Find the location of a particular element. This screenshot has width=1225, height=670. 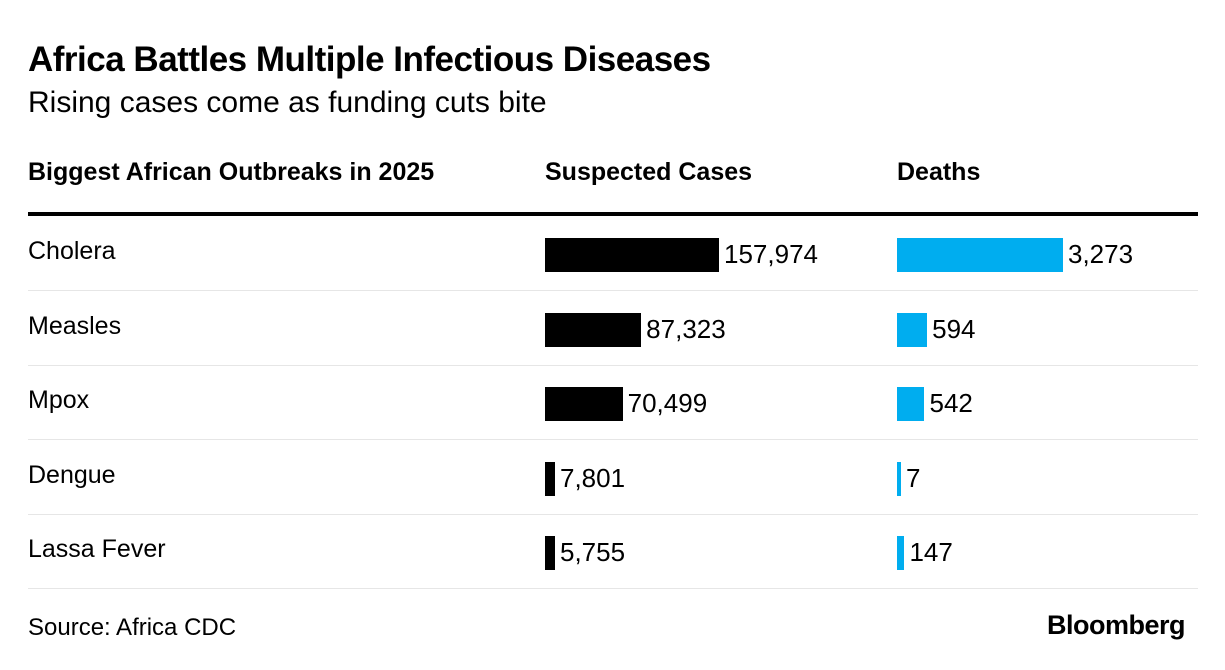

table-row: Dengue 7,801 7 is located at coordinates (613, 478).